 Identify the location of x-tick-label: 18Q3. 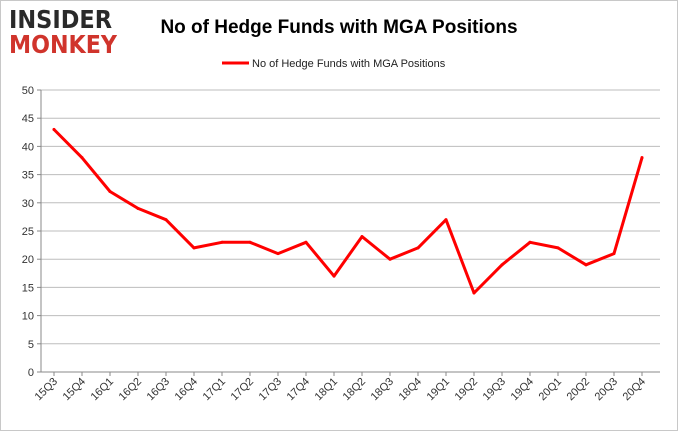
(383, 390).